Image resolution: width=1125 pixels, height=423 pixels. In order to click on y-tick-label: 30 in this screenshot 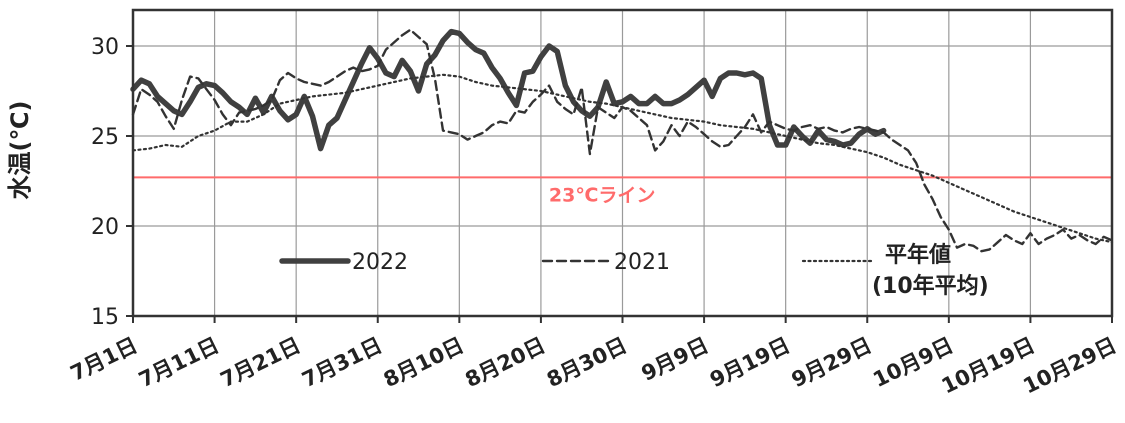, I will do `click(105, 47)`.